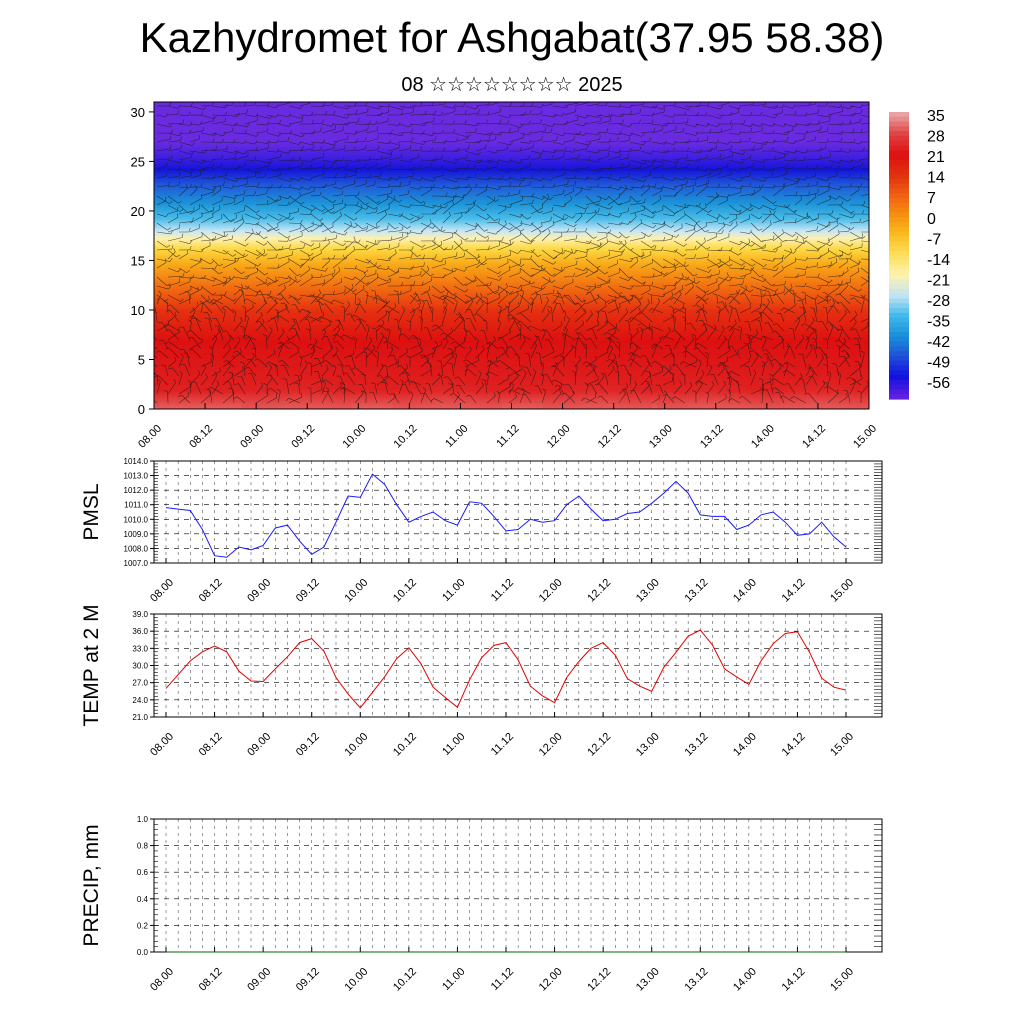  I want to click on warm-surface-spots, so click(555, 381).